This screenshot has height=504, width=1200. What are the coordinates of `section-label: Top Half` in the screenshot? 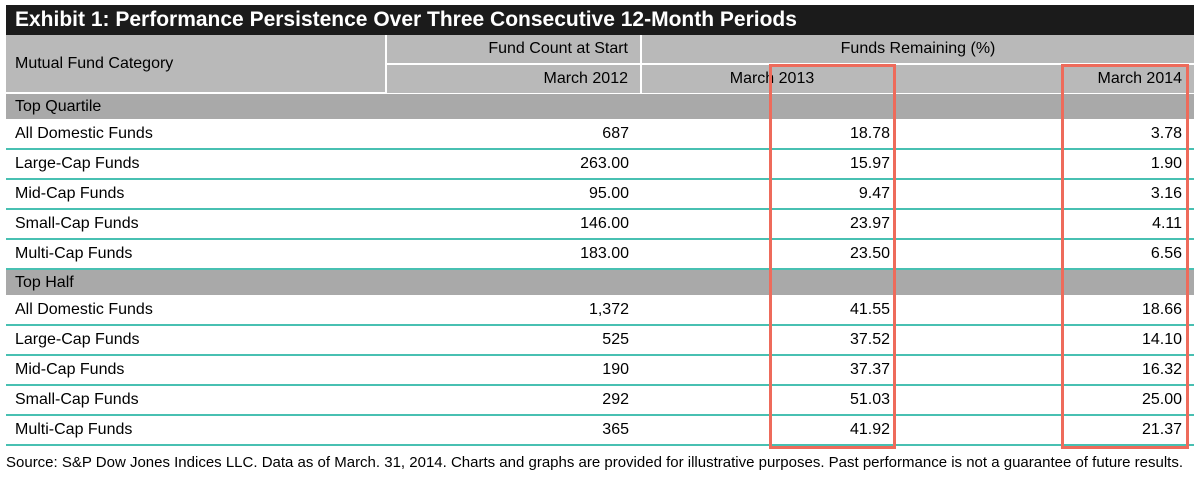 It's located at (600, 282).